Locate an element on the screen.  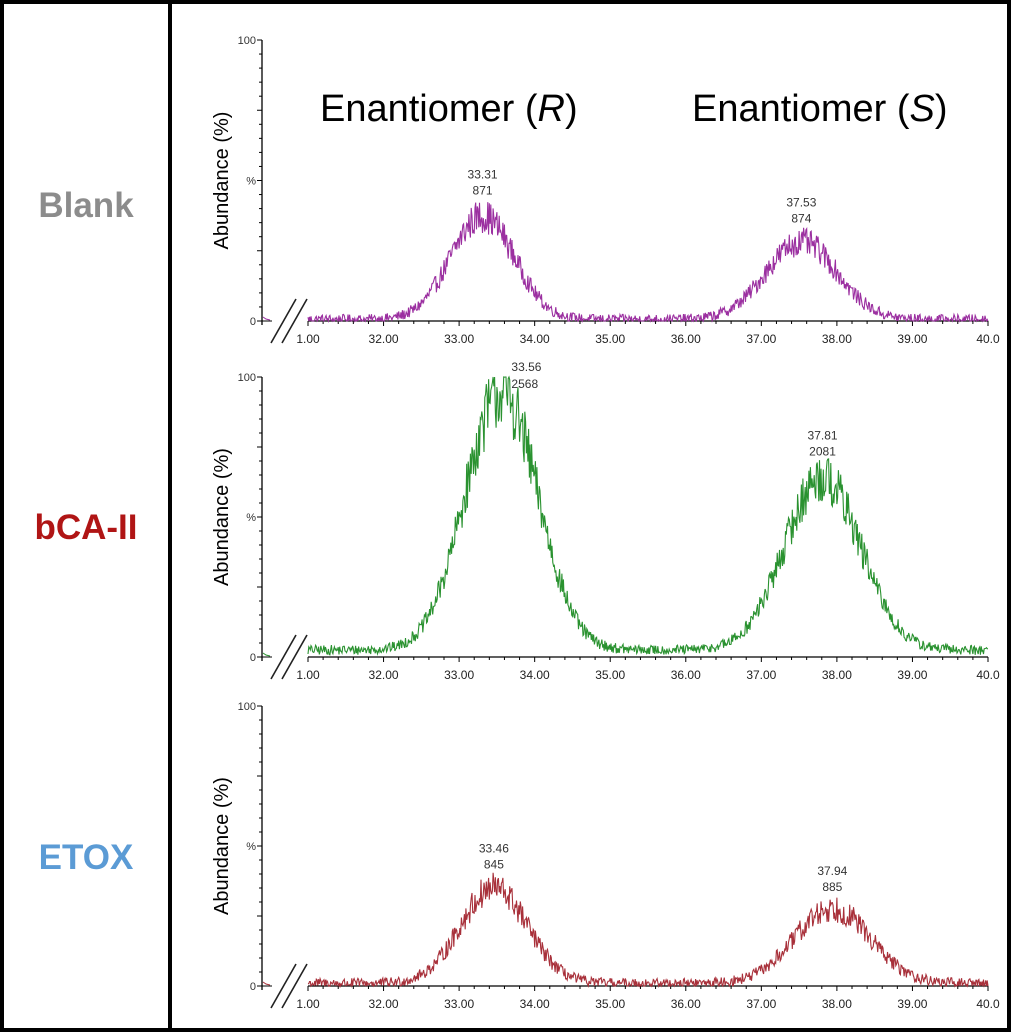
sample-label-bca-ii: bCA-II is located at coordinates (86, 527).